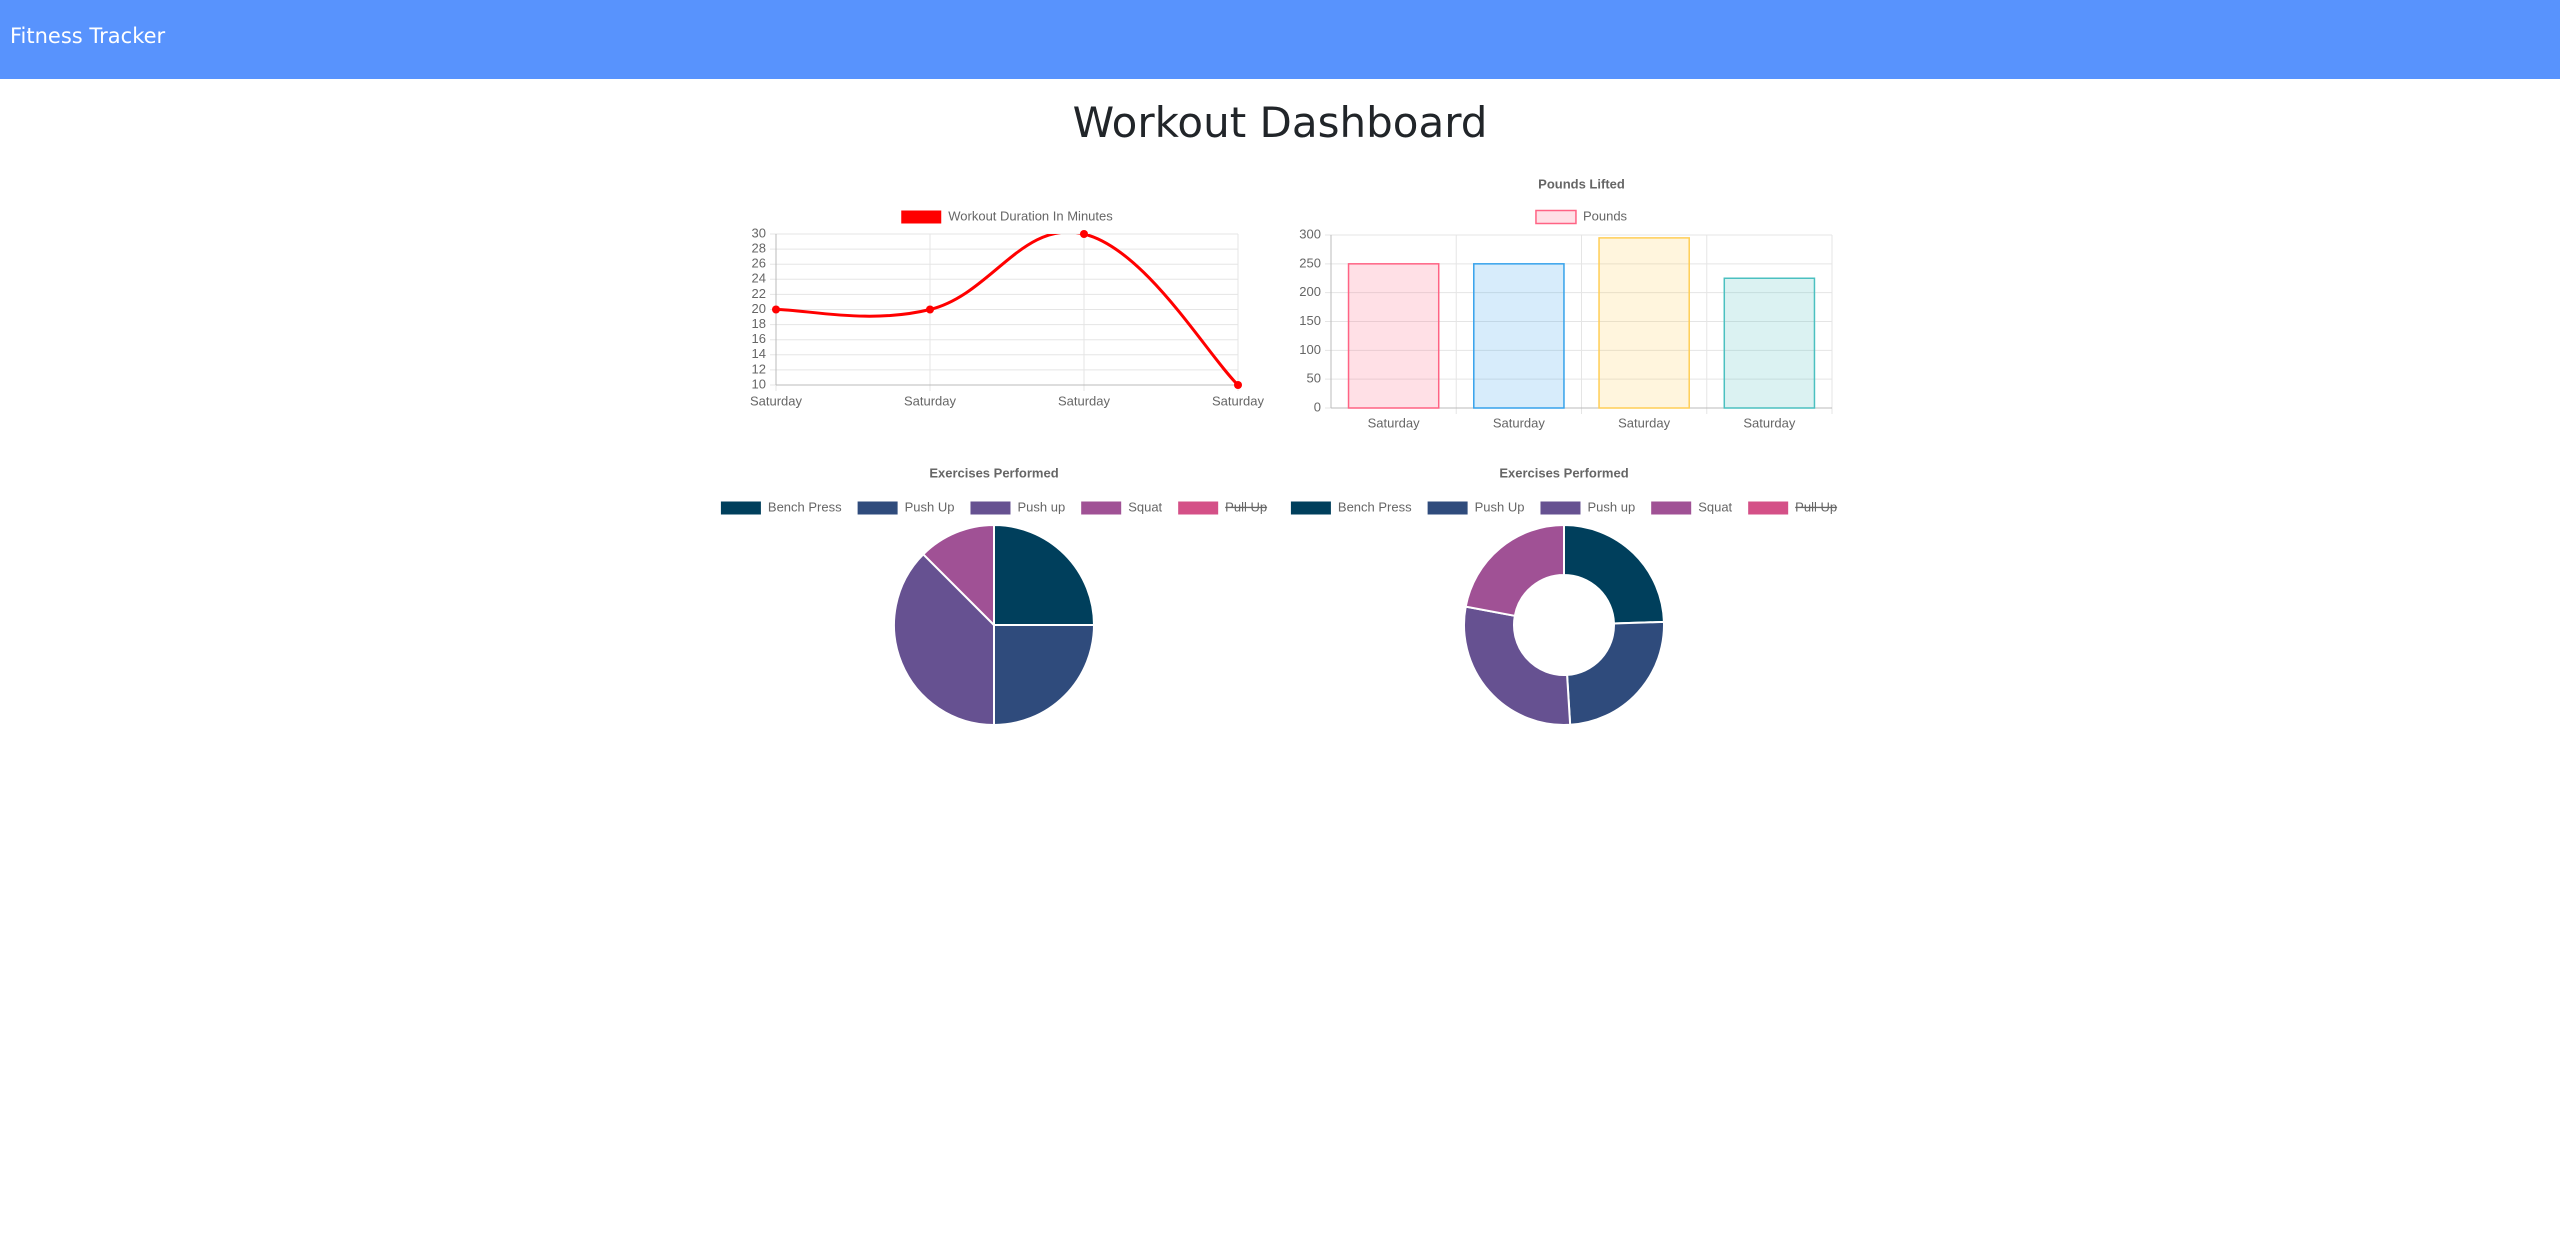  What do you see at coordinates (759, 232) in the screenshot?
I see `y-tick-label: 30` at bounding box center [759, 232].